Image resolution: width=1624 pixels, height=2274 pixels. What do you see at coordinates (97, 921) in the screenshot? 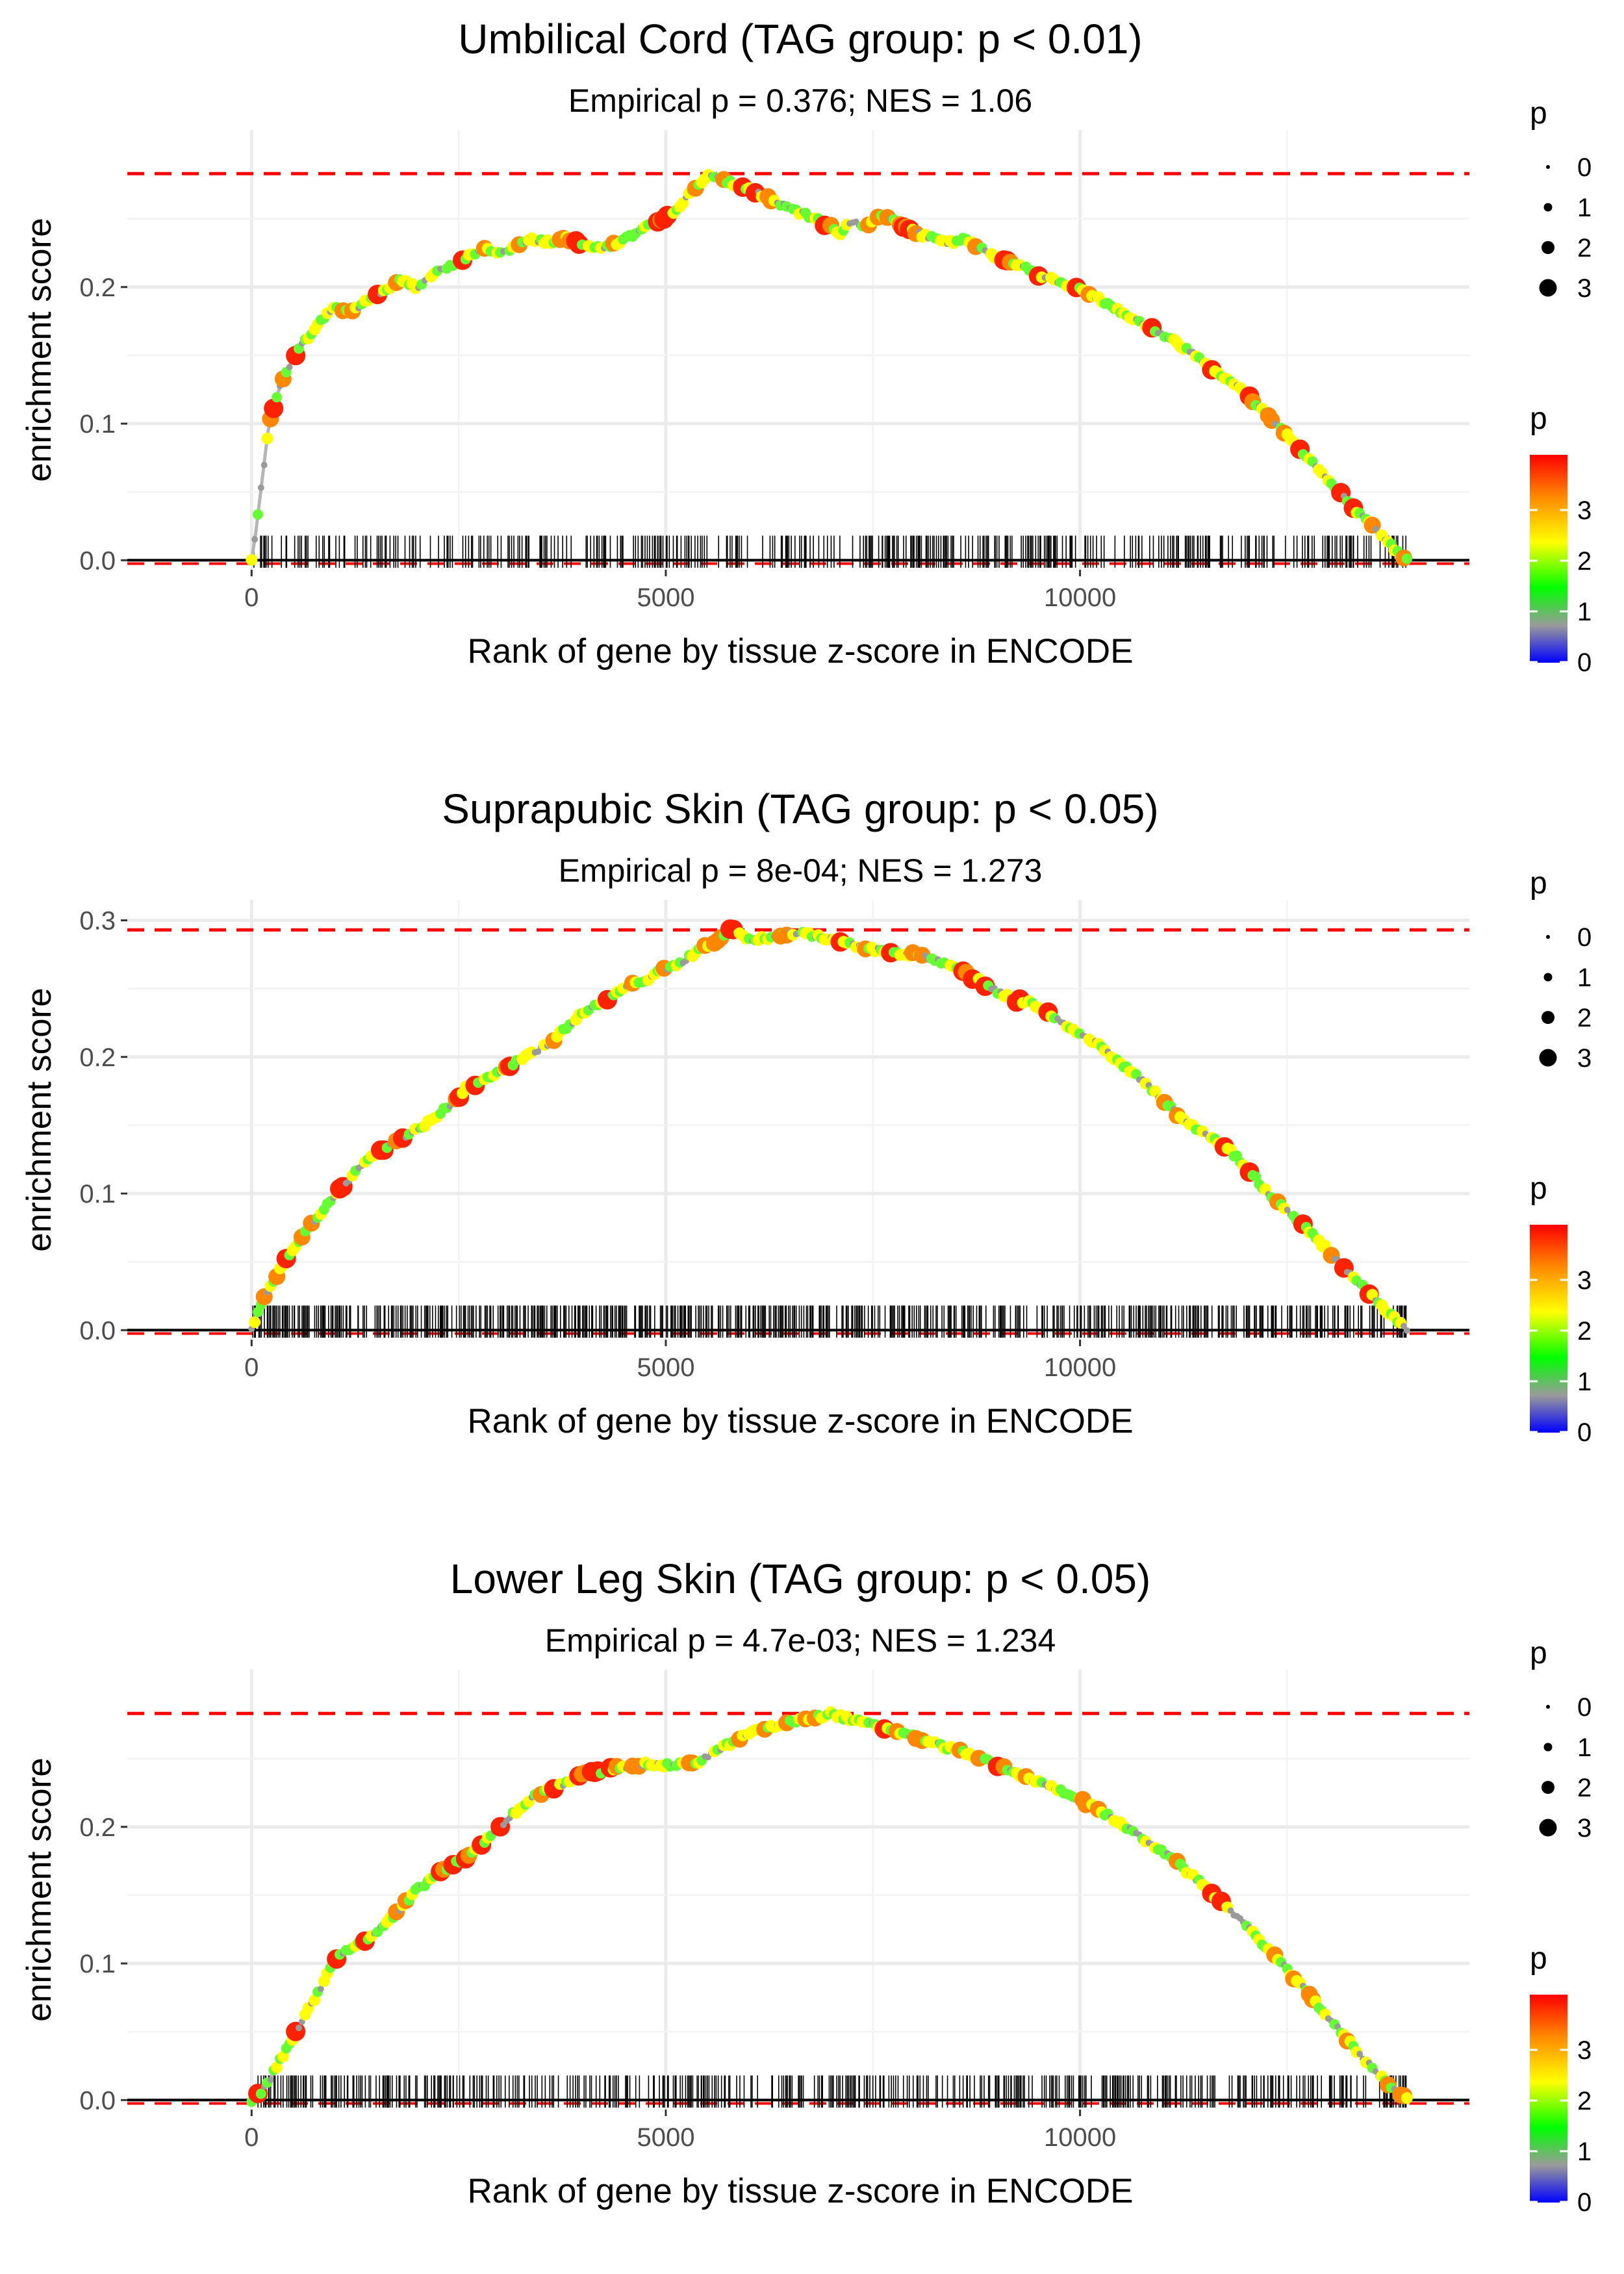
I see `y-tick-label: 0.3` at bounding box center [97, 921].